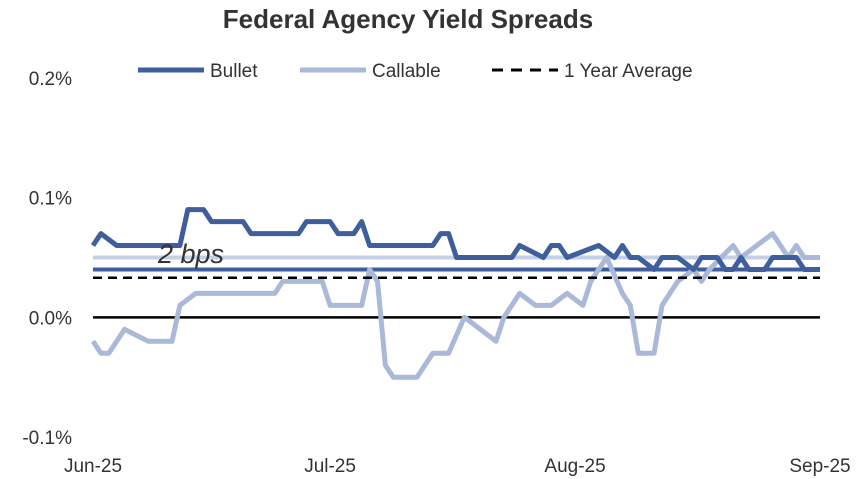 This screenshot has width=865, height=479. What do you see at coordinates (574, 466) in the screenshot?
I see `x-tick-label: Aug-25` at bounding box center [574, 466].